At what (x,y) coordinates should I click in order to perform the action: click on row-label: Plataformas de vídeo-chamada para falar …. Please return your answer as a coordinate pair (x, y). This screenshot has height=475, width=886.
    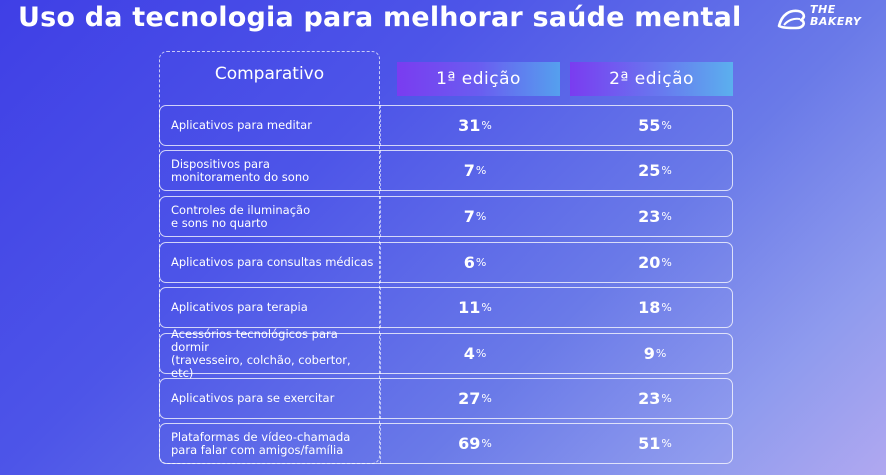
    Looking at the image, I should click on (261, 443).